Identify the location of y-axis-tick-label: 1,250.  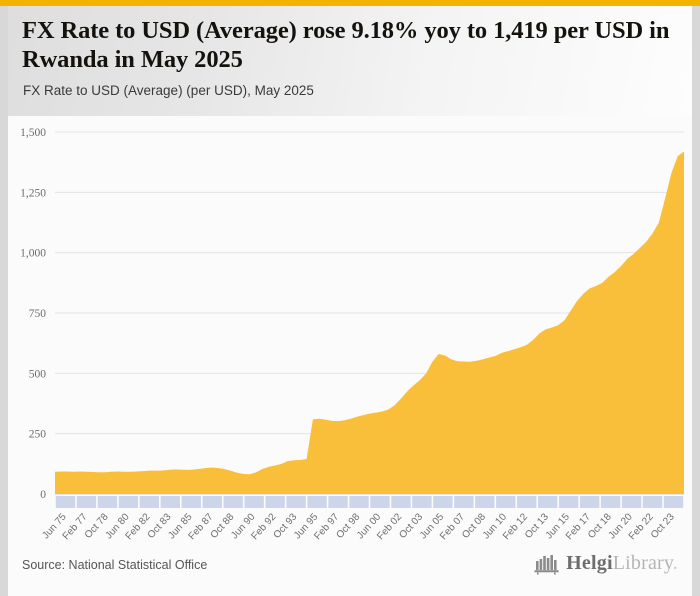
(33, 193).